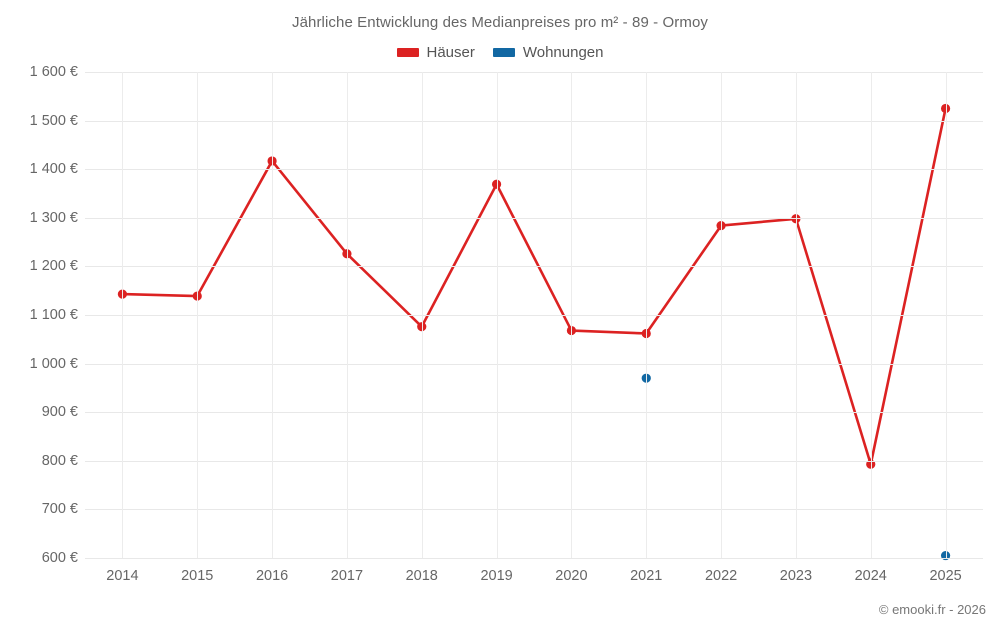 The width and height of the screenshot is (1000, 625). I want to click on y-axis-tick-label: 1 000 €, so click(53, 363).